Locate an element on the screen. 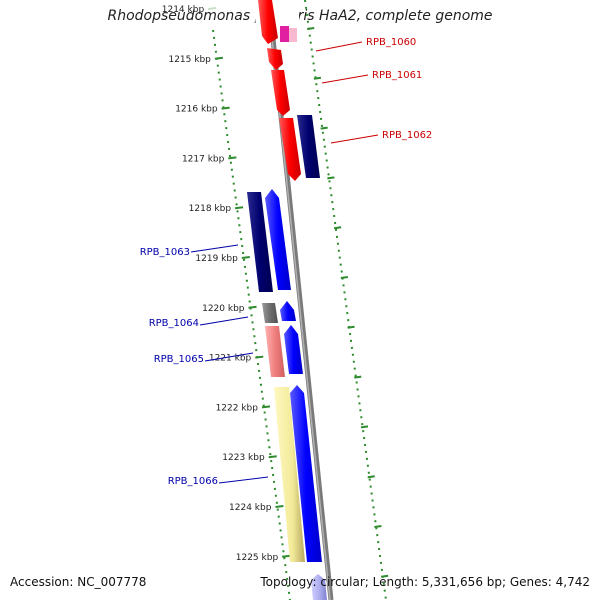 The width and height of the screenshot is (600, 600). tick-label: 1221 kbp is located at coordinates (230, 359).